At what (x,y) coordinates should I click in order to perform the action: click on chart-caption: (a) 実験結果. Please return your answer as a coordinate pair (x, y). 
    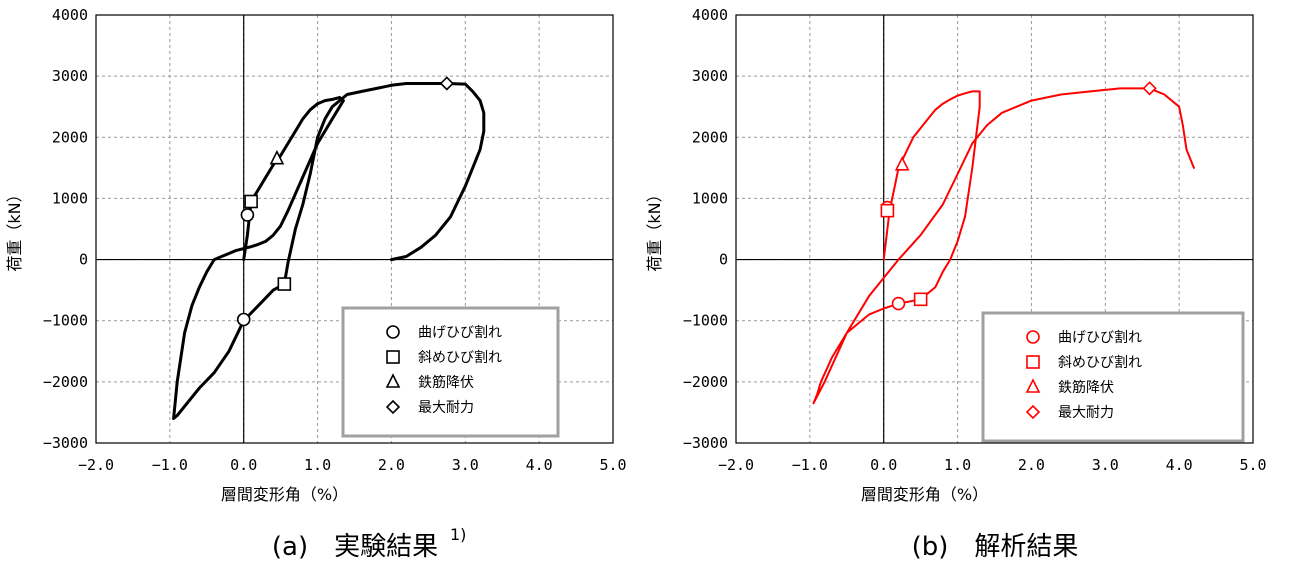
    Looking at the image, I should click on (355, 547).